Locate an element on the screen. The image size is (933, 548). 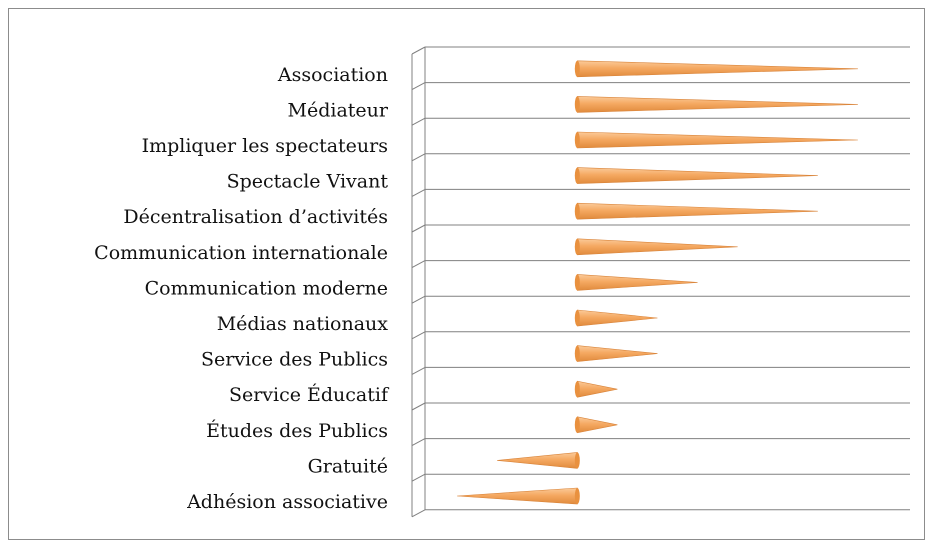
y-tick-label: Communication moderne is located at coordinates (266, 288).